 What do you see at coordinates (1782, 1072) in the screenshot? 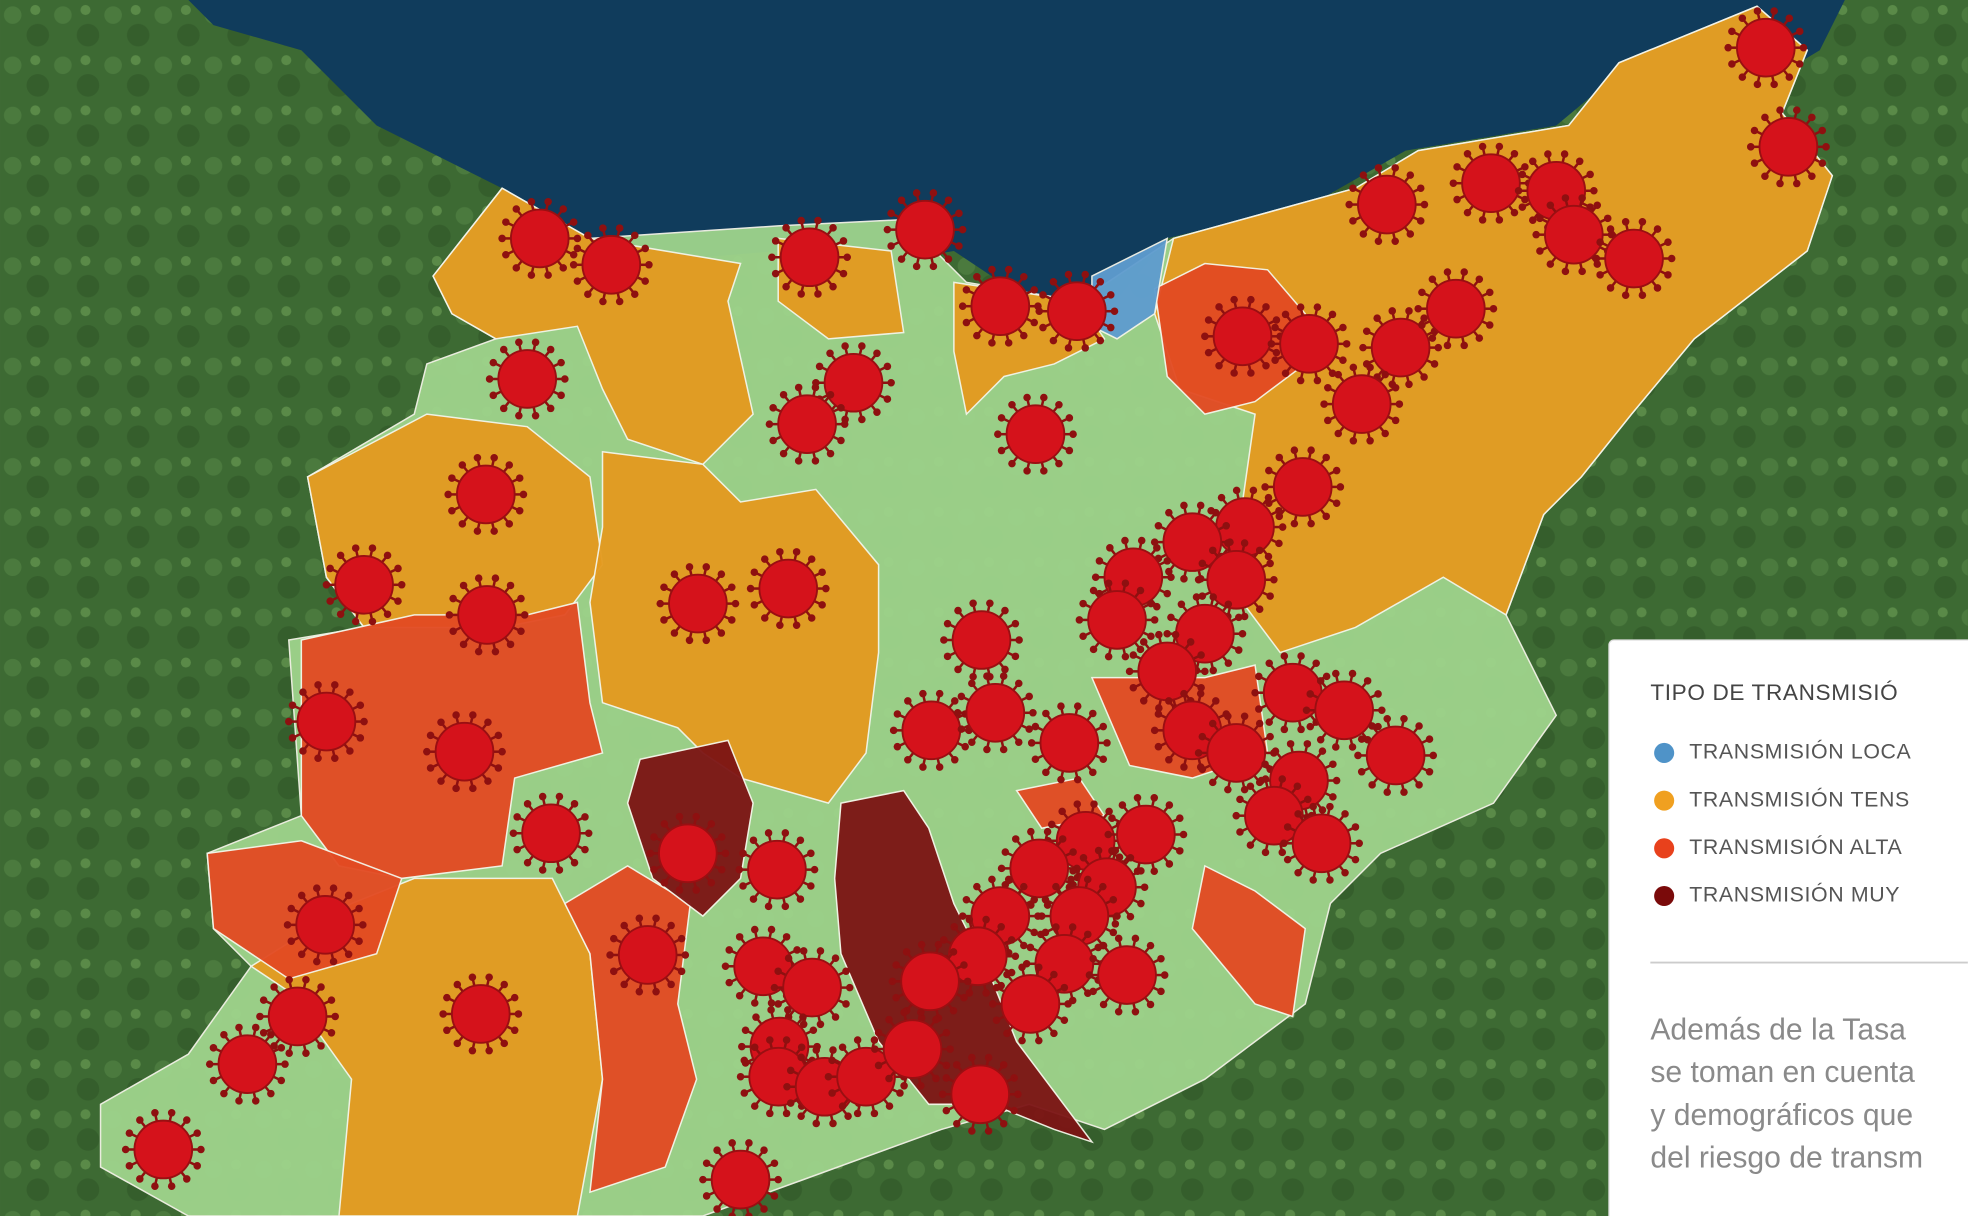
I see `note-line: se toman en cuenta` at bounding box center [1782, 1072].